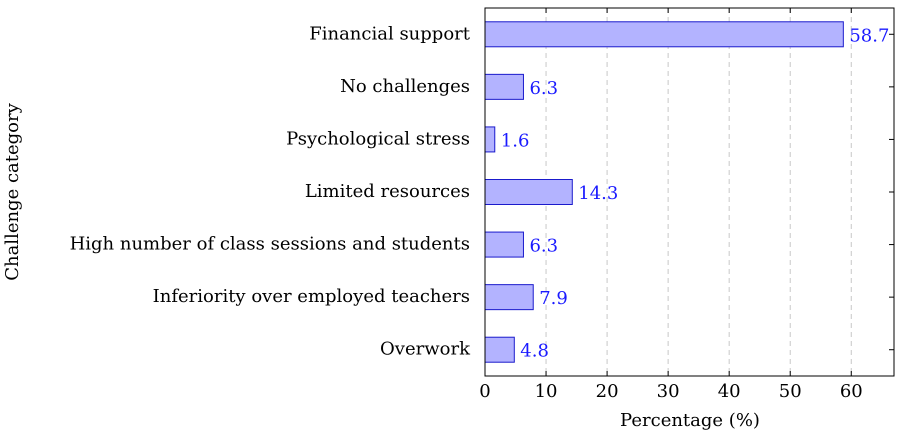  What do you see at coordinates (425, 349) in the screenshot?
I see `y-tick-label: Overwork` at bounding box center [425, 349].